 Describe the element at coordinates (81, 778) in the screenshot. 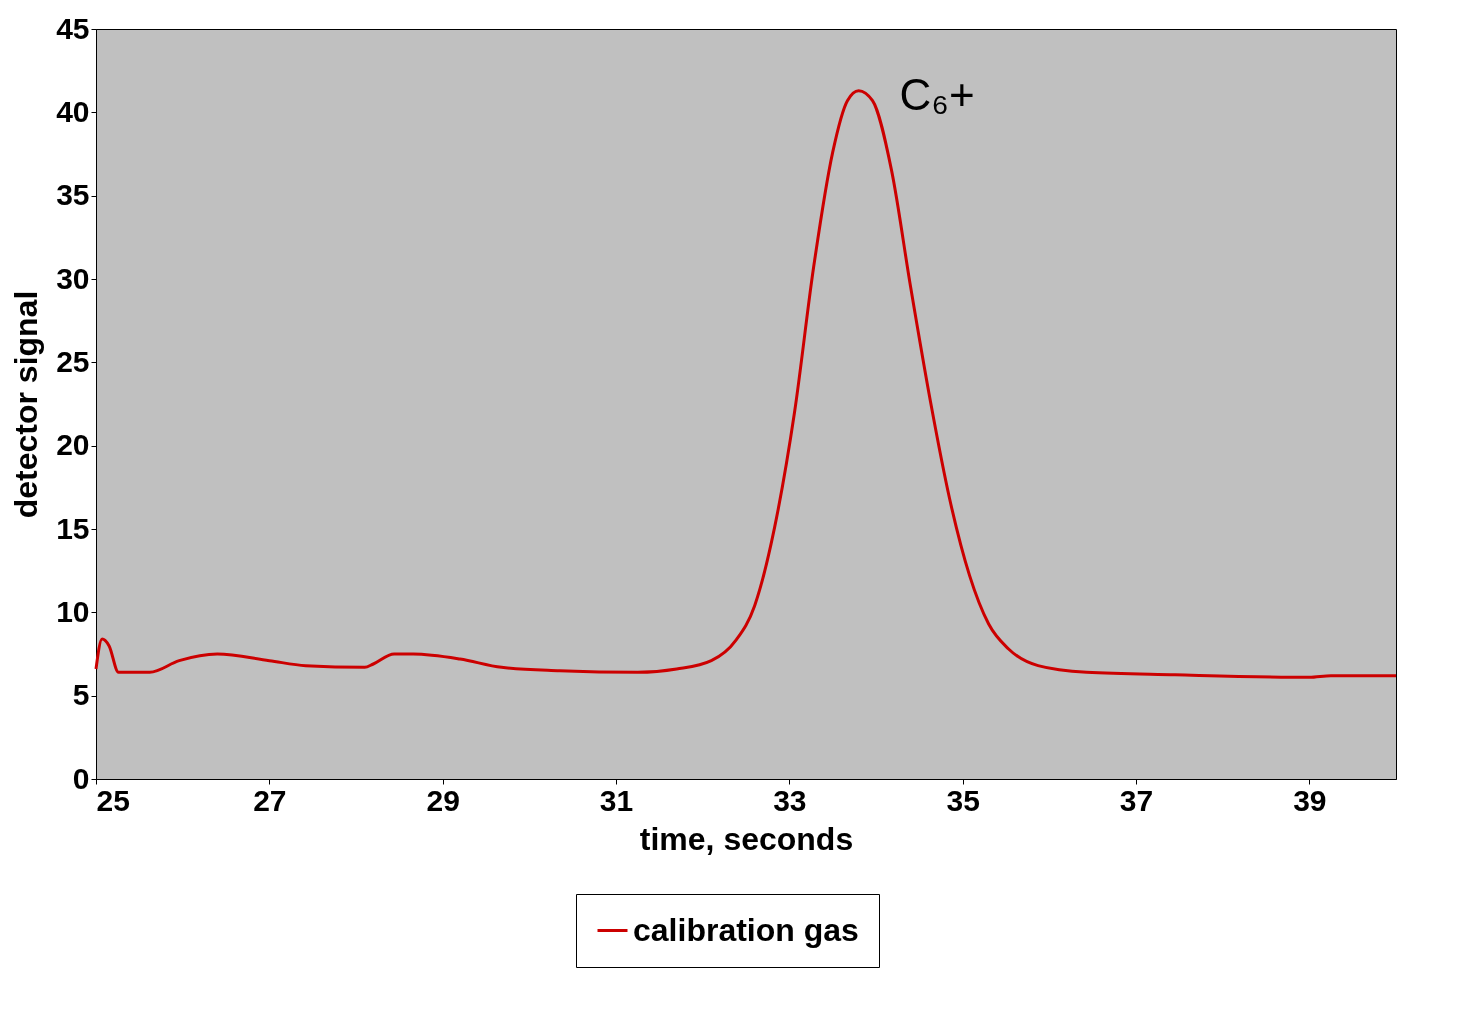

I see `y-tick-label: 0` at that location.